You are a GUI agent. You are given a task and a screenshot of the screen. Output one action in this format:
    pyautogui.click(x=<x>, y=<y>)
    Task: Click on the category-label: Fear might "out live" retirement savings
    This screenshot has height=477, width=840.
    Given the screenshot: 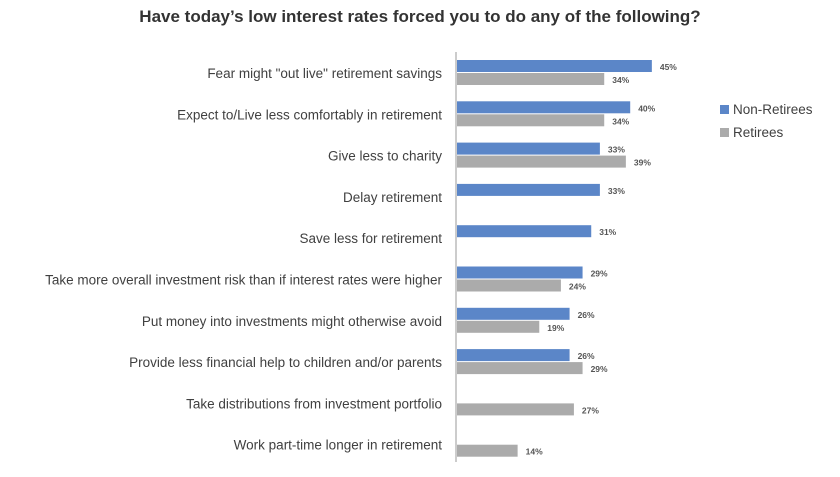 What is the action you would take?
    pyautogui.click(x=324, y=73)
    